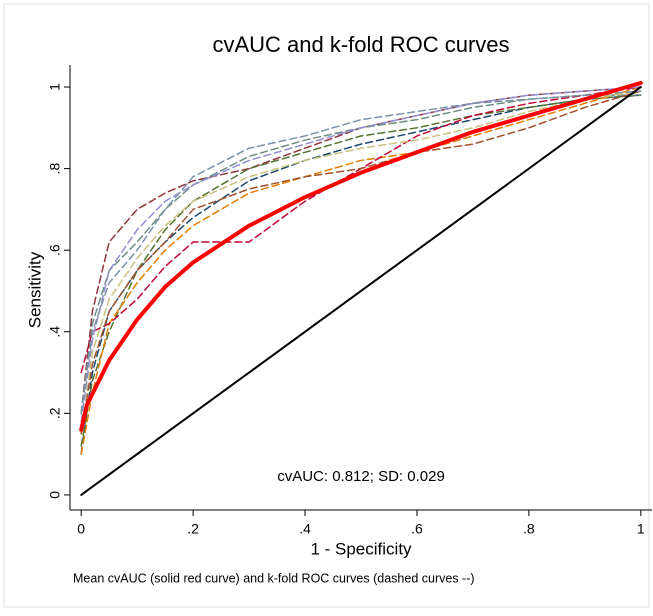 The image size is (653, 616). Describe the element at coordinates (193, 529) in the screenshot. I see `x-tick-label: .2` at that location.